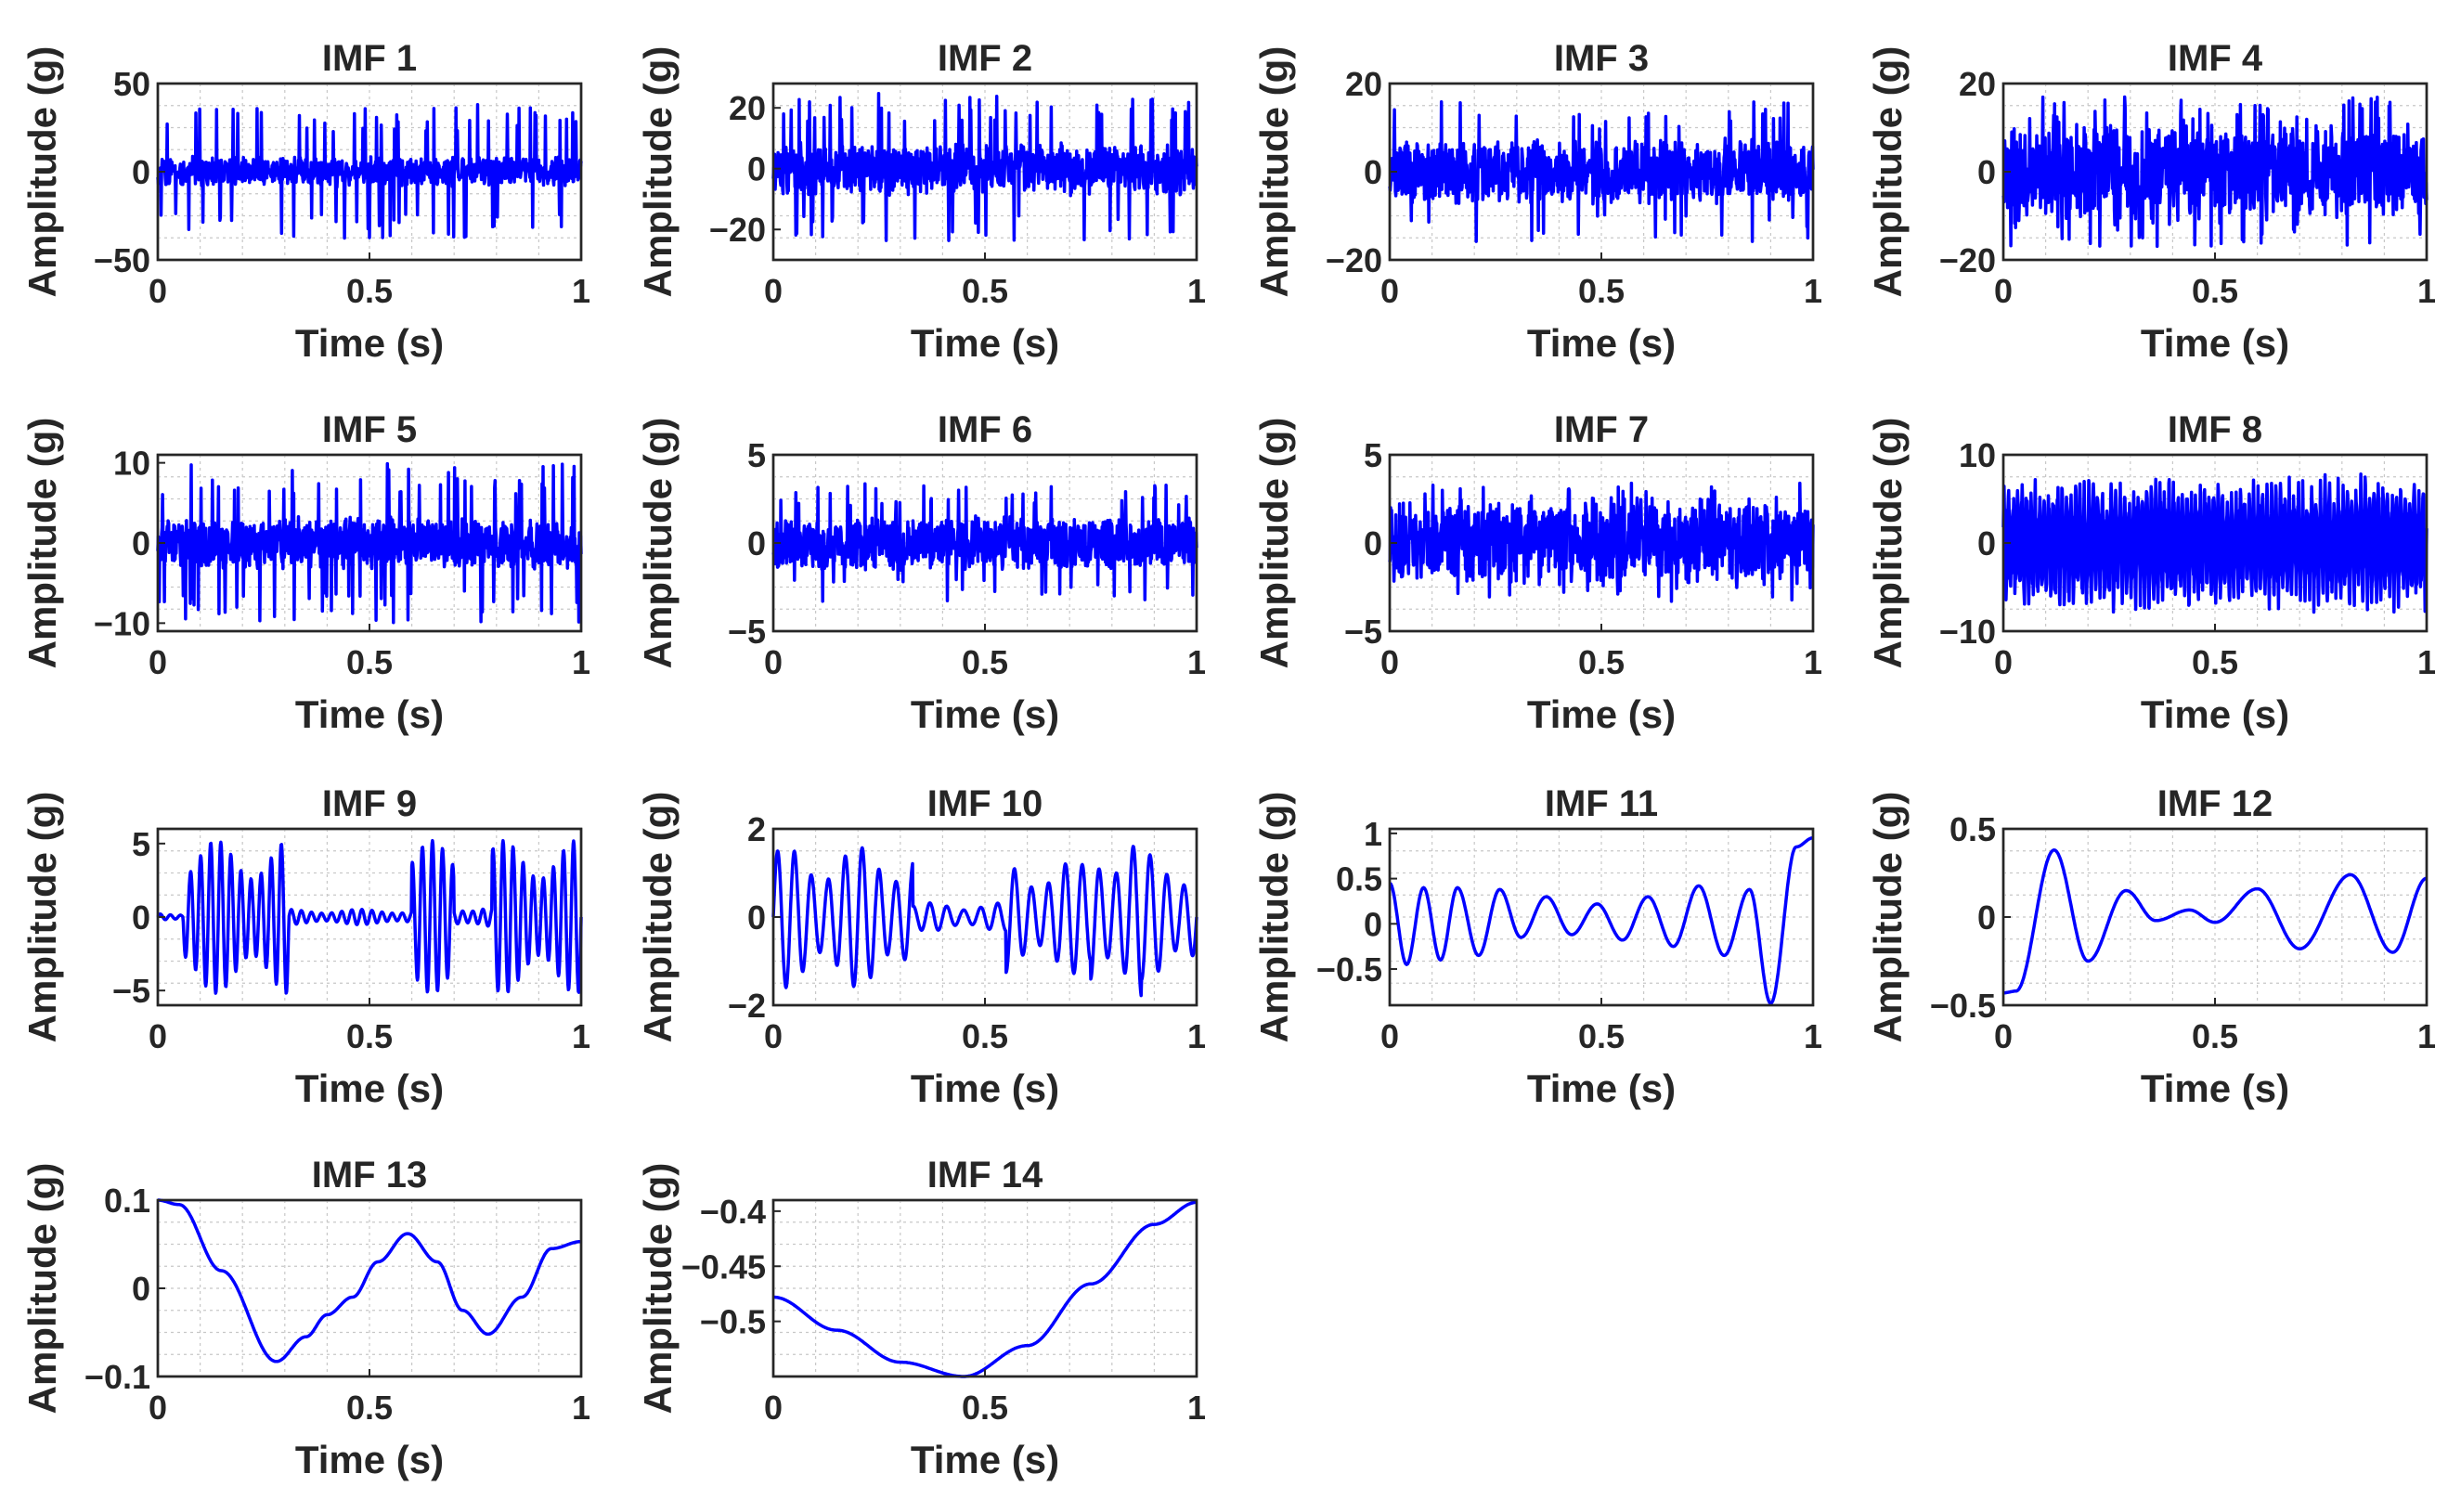 The image size is (2448, 1512). What do you see at coordinates (369, 916) in the screenshot?
I see `imf-9-trace` at bounding box center [369, 916].